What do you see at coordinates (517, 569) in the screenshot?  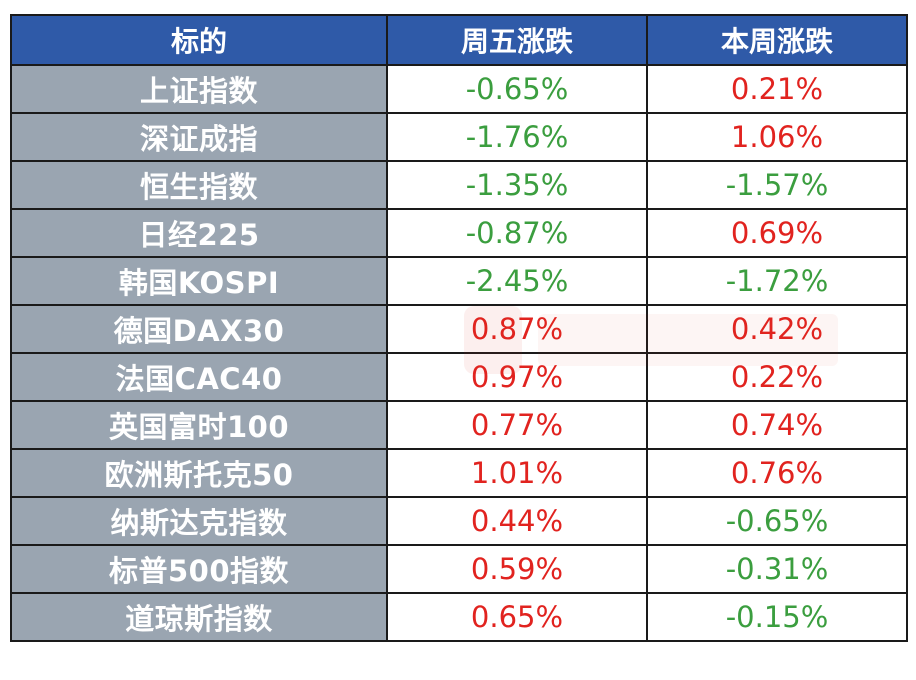 I see `friday-change-cell: 0.59%` at bounding box center [517, 569].